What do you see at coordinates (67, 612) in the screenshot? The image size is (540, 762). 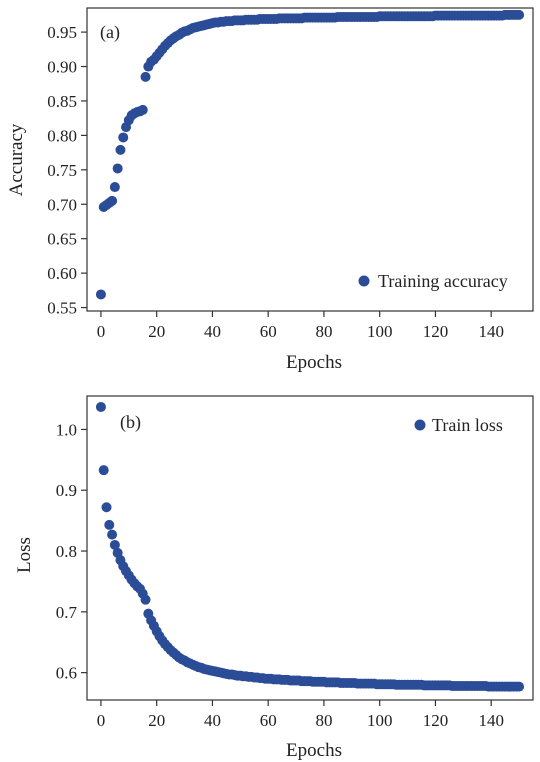 I see `loss-y-tick-label: 0.7` at bounding box center [67, 612].